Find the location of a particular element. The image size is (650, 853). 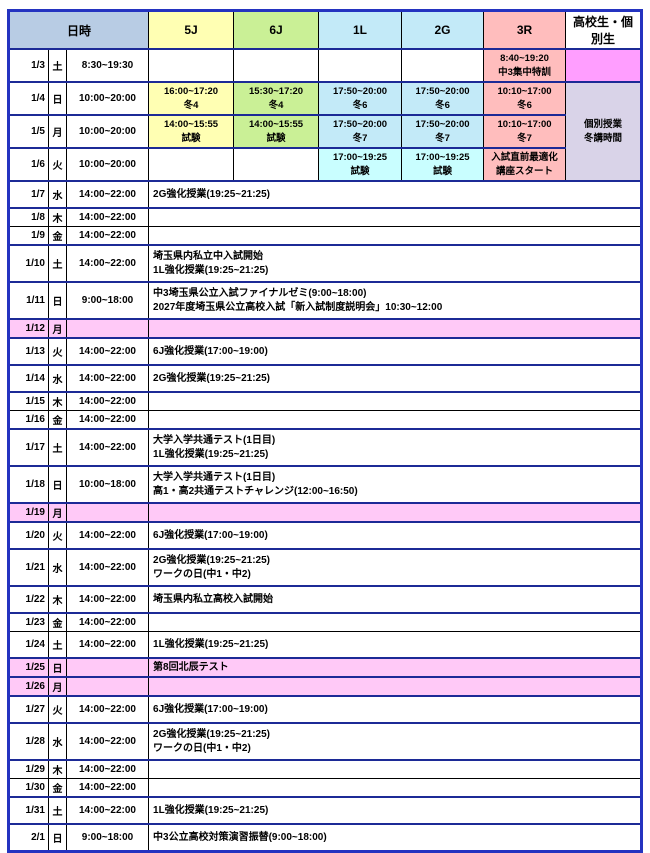

grid-cell: 入試直前最適化 講座スタート is located at coordinates (525, 164).